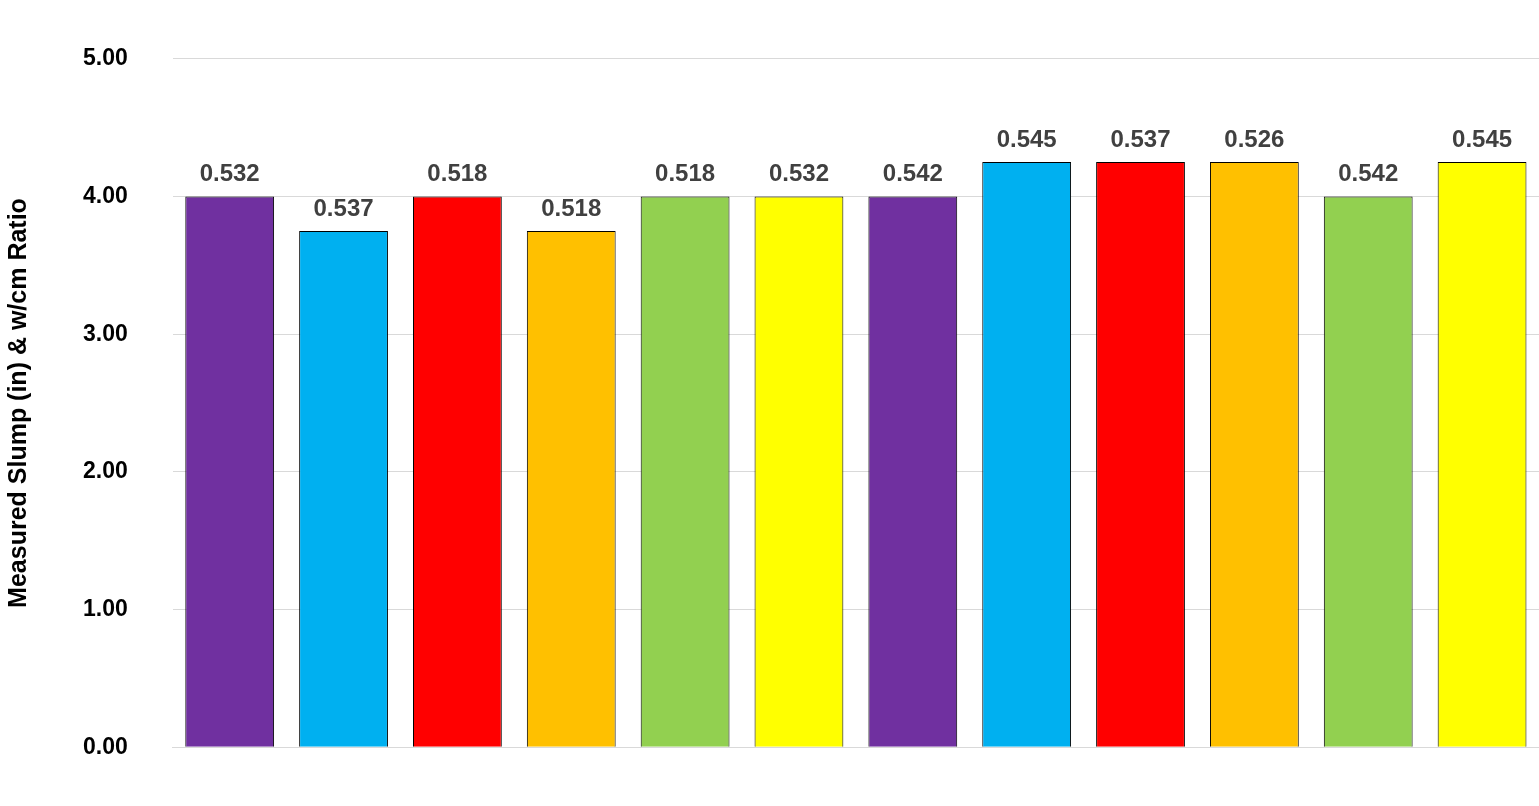 The image size is (1539, 806). I want to click on y-axis-title: Measured Slump (in) & w/cm Ratio, so click(16, 403).